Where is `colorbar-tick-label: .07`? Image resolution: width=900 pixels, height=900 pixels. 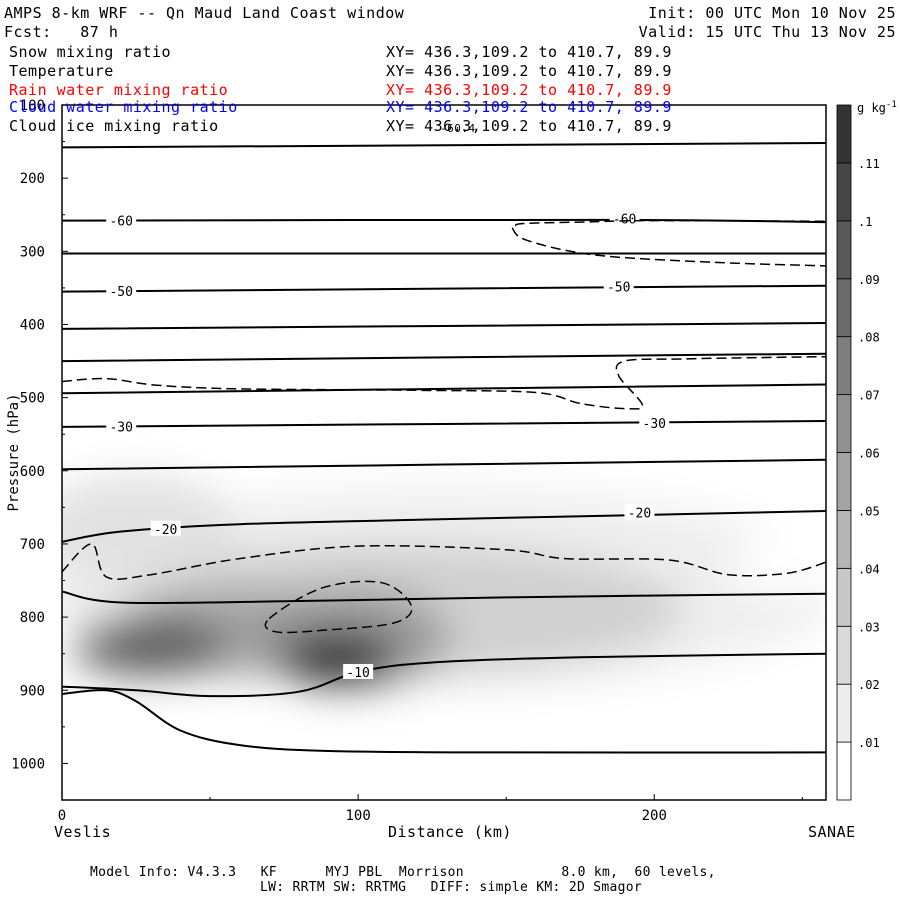
colorbar-tick-label: .07 is located at coordinates (869, 396).